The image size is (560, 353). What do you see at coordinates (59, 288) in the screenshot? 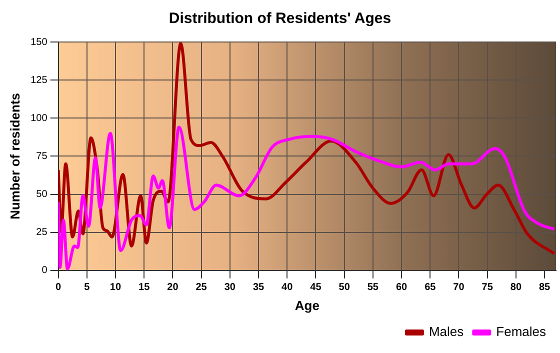
I see `x-tick-label: 0` at bounding box center [59, 288].